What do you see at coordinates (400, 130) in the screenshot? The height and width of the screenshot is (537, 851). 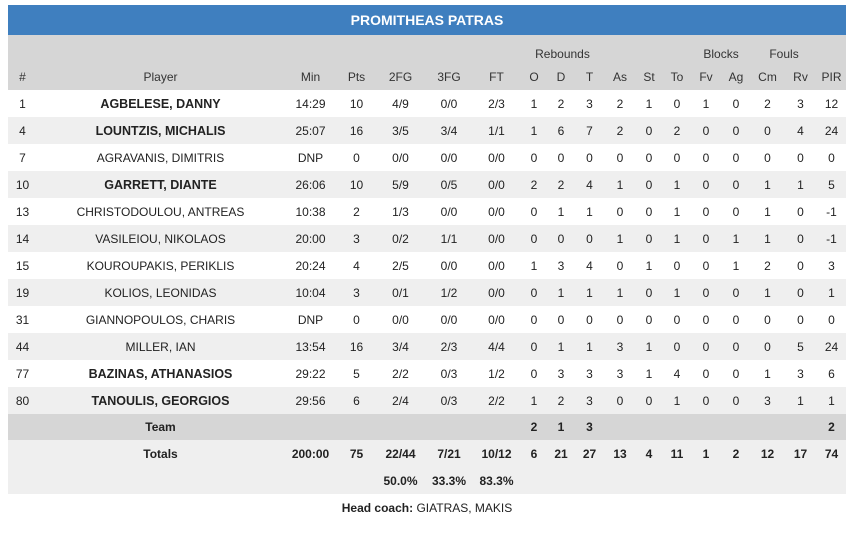 I see `stat-cell: 3/5` at bounding box center [400, 130].